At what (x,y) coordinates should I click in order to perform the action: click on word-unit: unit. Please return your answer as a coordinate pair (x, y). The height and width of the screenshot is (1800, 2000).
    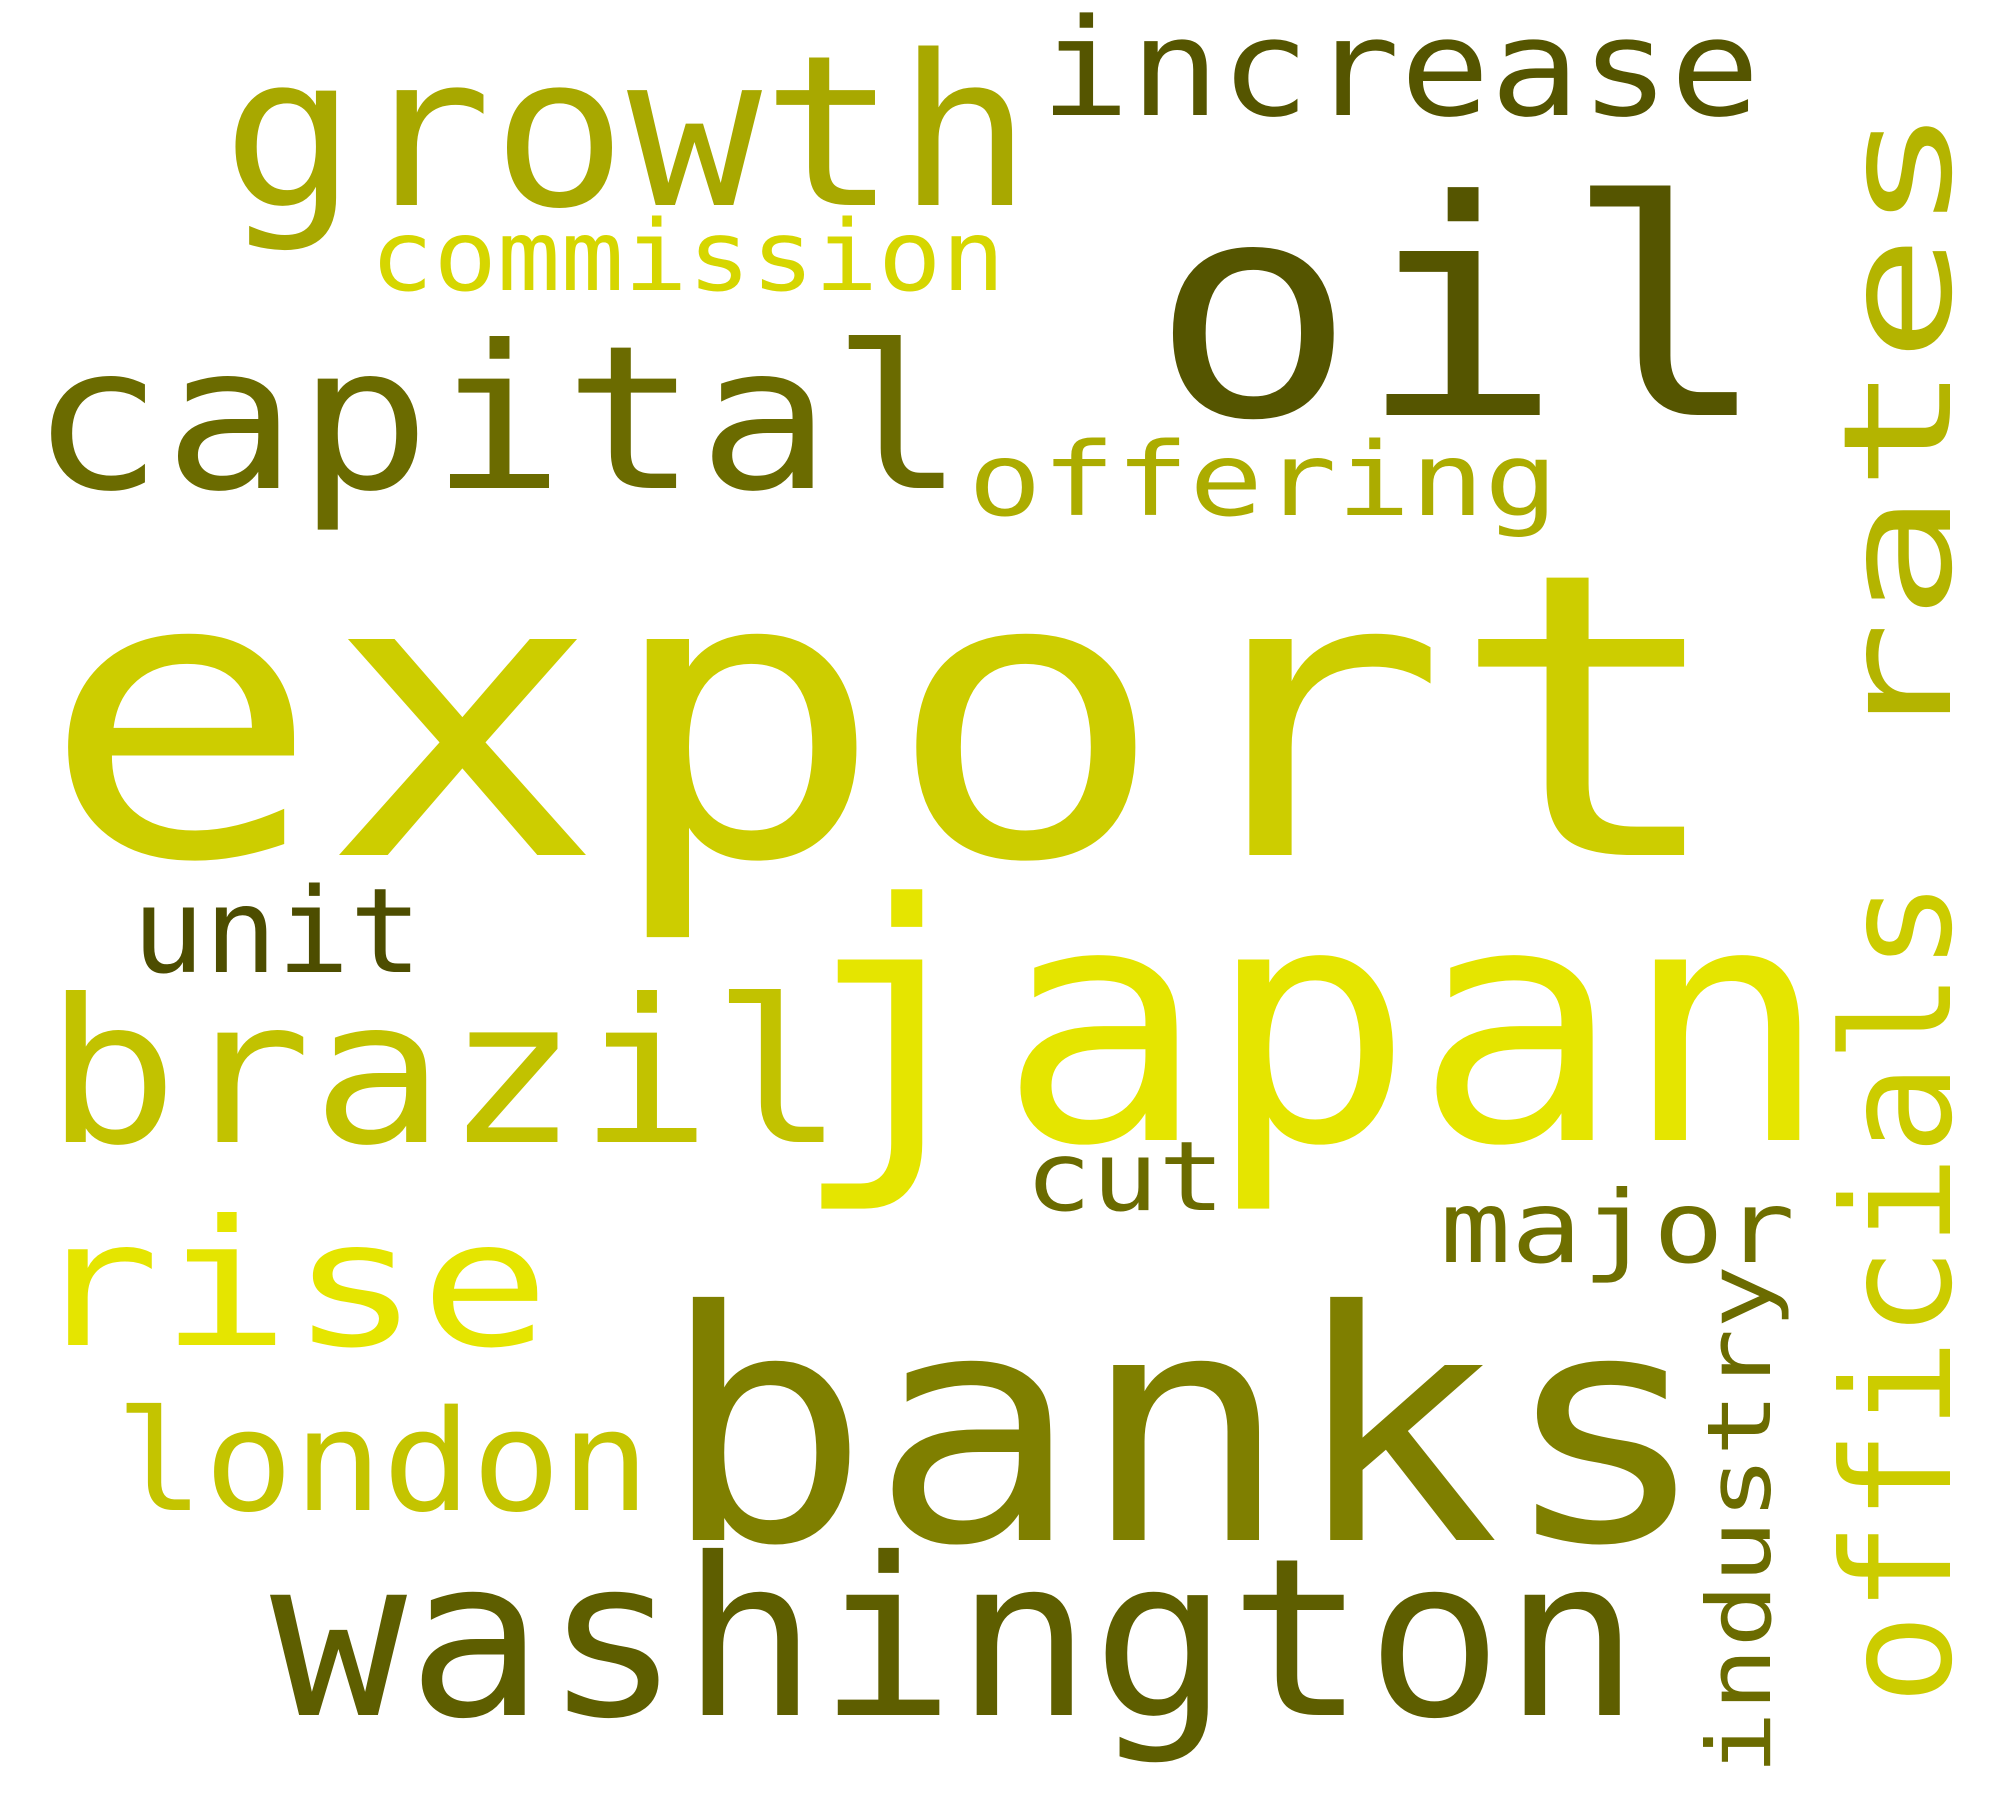
    Looking at the image, I should click on (277, 931).